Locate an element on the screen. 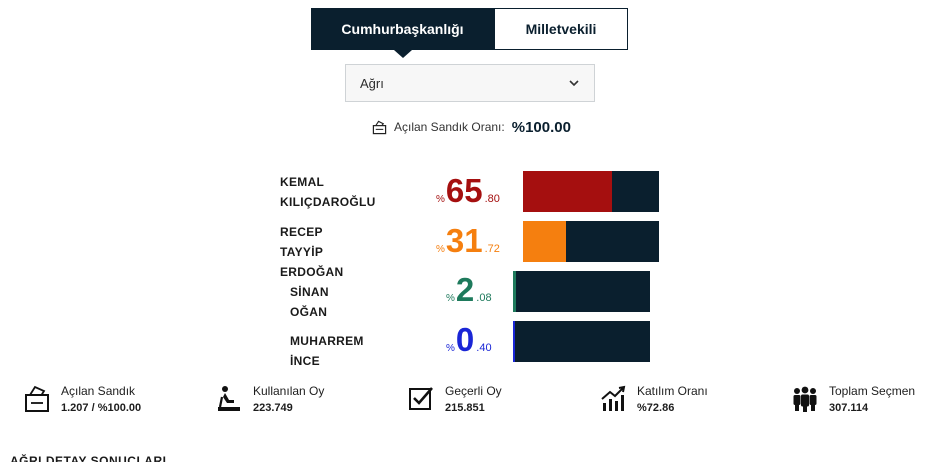 The image size is (932, 462). candidate-name: SİNAN OĞAN is located at coordinates (309, 302).